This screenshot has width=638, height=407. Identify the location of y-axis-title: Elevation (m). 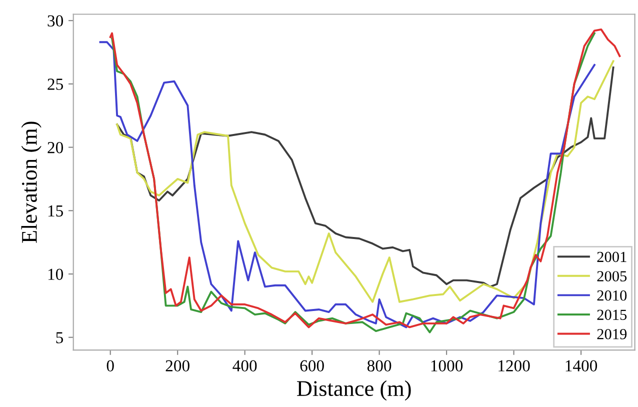
(31, 182).